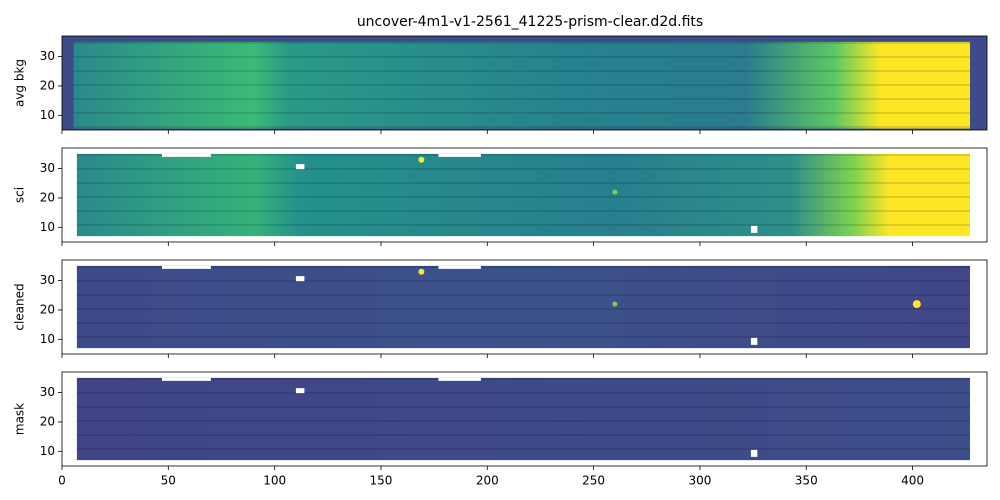  Describe the element at coordinates (274, 481) in the screenshot. I see `x-tick-label: 100` at that location.